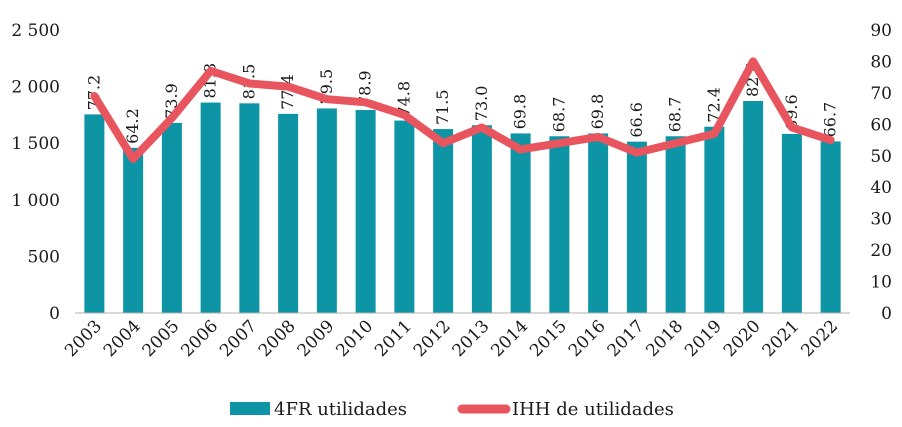 The image size is (902, 427). Describe the element at coordinates (713, 105) in the screenshot. I see `bar-data-label-2019: 72.4` at that location.